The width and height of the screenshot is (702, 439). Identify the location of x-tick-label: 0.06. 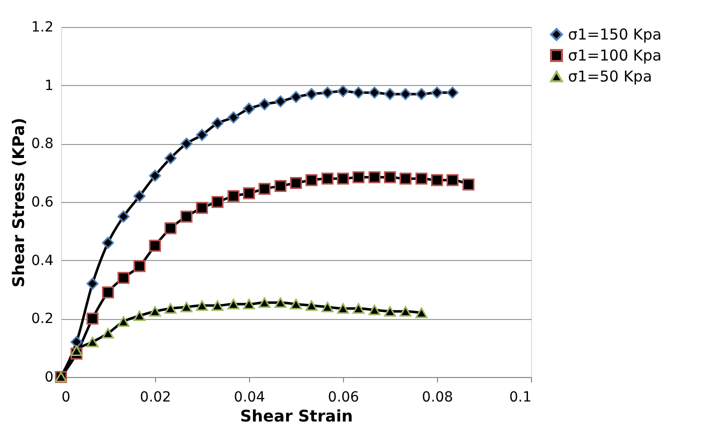
(344, 398).